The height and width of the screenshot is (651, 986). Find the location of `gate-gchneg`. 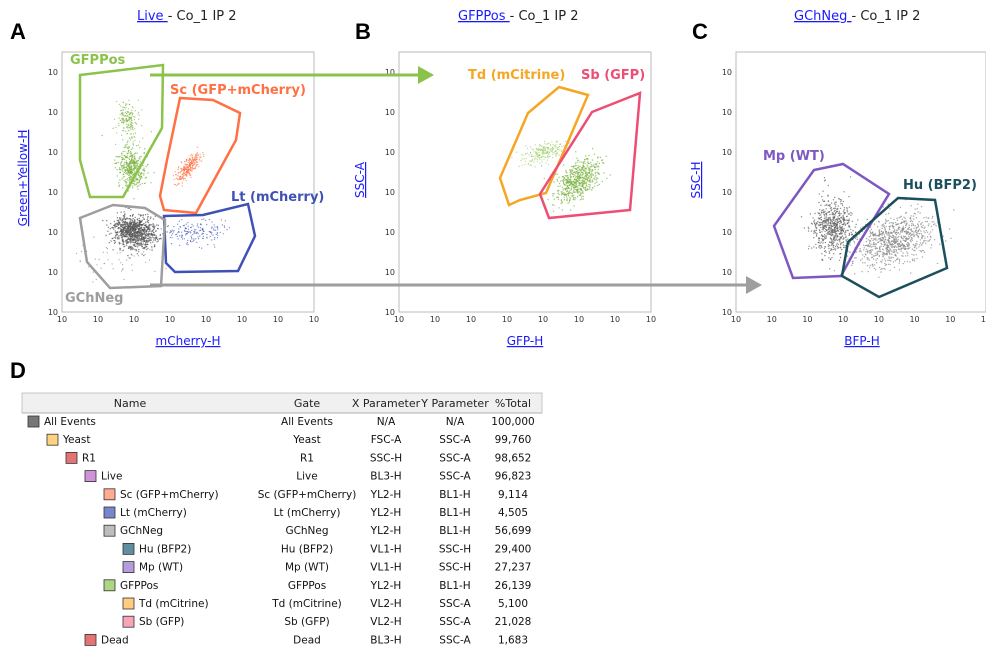

gate-gchneg is located at coordinates (122, 246).